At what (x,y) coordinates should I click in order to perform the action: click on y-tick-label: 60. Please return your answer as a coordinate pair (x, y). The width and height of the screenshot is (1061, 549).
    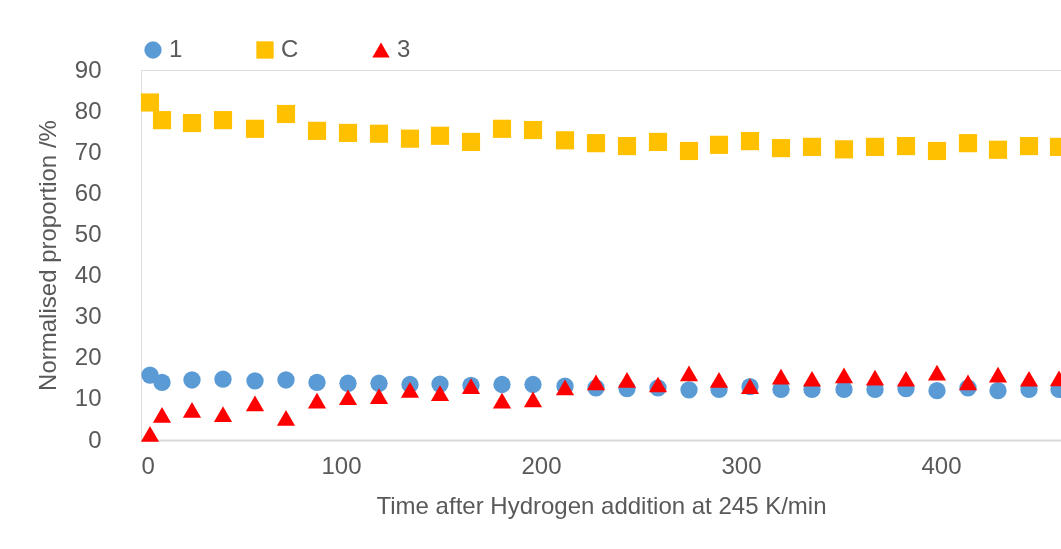
    Looking at the image, I should click on (88, 192).